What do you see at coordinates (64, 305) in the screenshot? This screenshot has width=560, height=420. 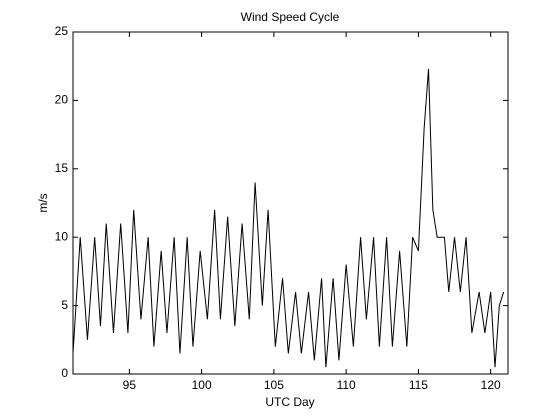 I see `y-tick-label: 5` at bounding box center [64, 305].